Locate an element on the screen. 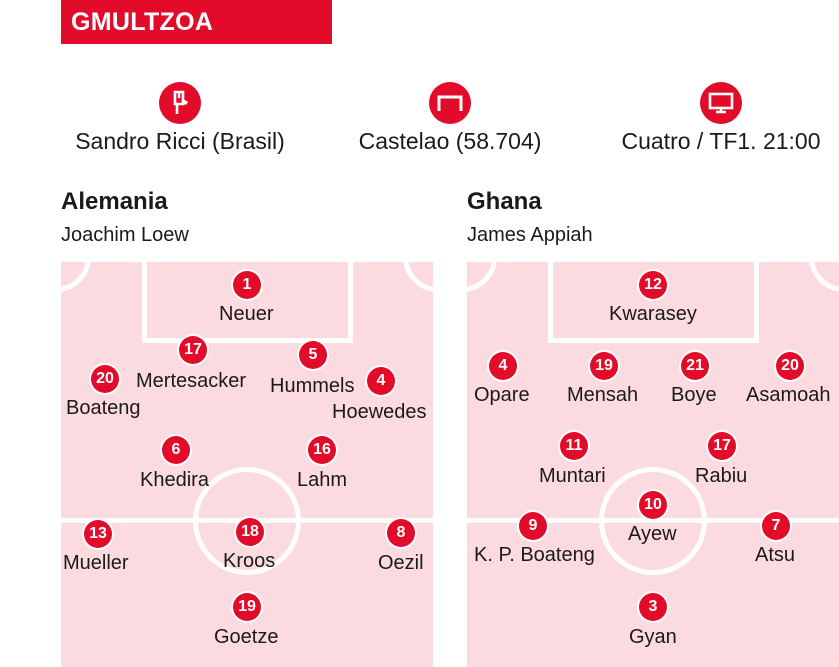 The height and width of the screenshot is (667, 839). coach-away: James Appiah is located at coordinates (530, 235).